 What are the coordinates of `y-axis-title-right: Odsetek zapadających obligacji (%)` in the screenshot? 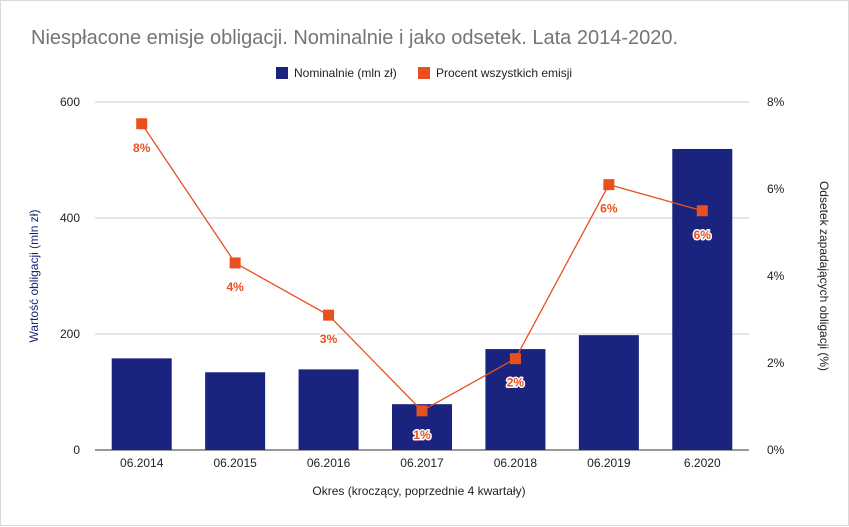 It's located at (824, 276).